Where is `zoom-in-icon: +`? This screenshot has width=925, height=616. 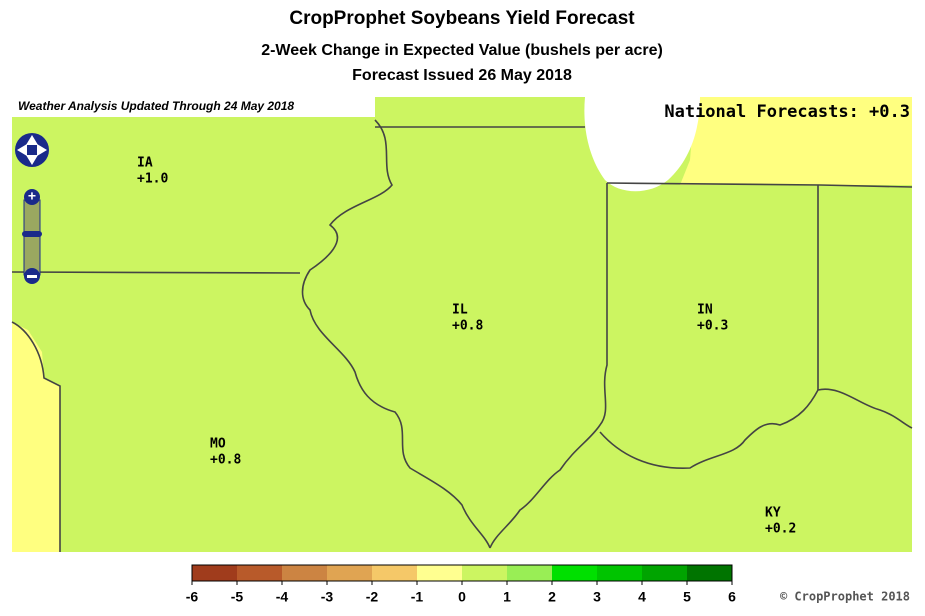
zoom-in-icon: + is located at coordinates (32, 196).